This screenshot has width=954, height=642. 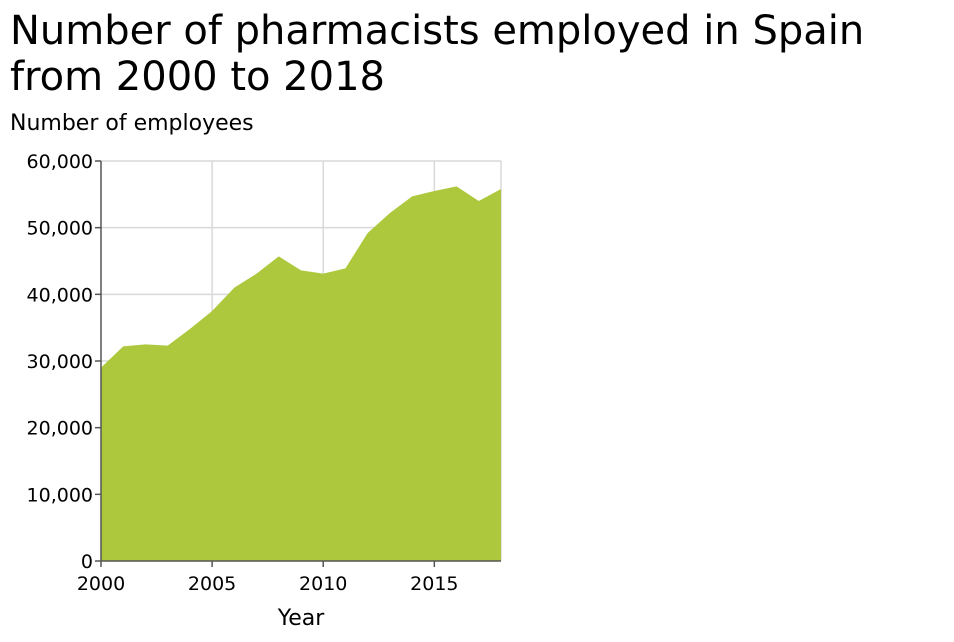 I want to click on x-tick-label: 2000, so click(x=101, y=584).